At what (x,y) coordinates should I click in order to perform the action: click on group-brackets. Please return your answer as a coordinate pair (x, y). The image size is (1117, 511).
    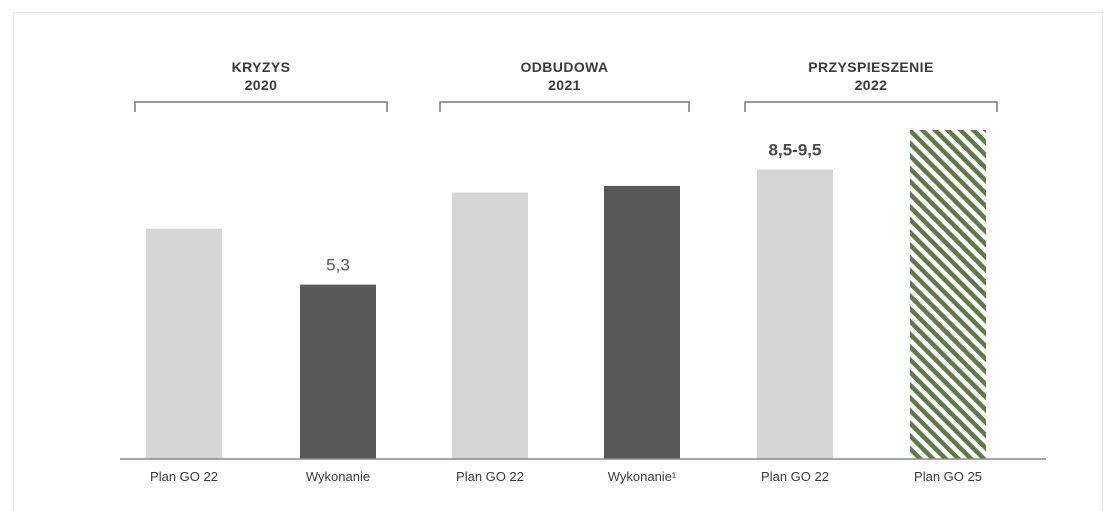
    Looking at the image, I should click on (566, 106).